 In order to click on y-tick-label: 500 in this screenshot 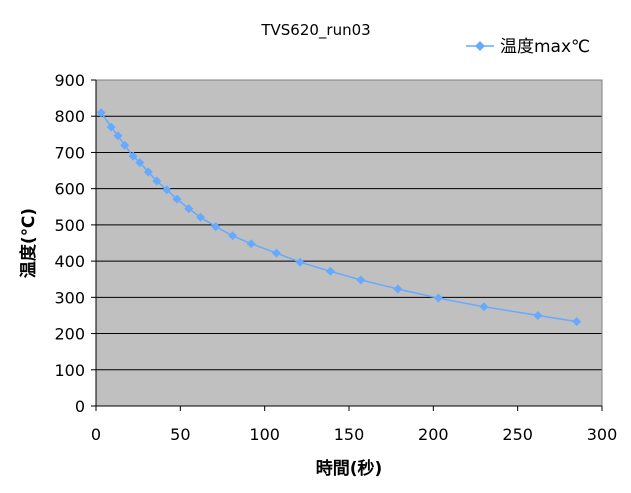, I will do `click(69, 225)`.